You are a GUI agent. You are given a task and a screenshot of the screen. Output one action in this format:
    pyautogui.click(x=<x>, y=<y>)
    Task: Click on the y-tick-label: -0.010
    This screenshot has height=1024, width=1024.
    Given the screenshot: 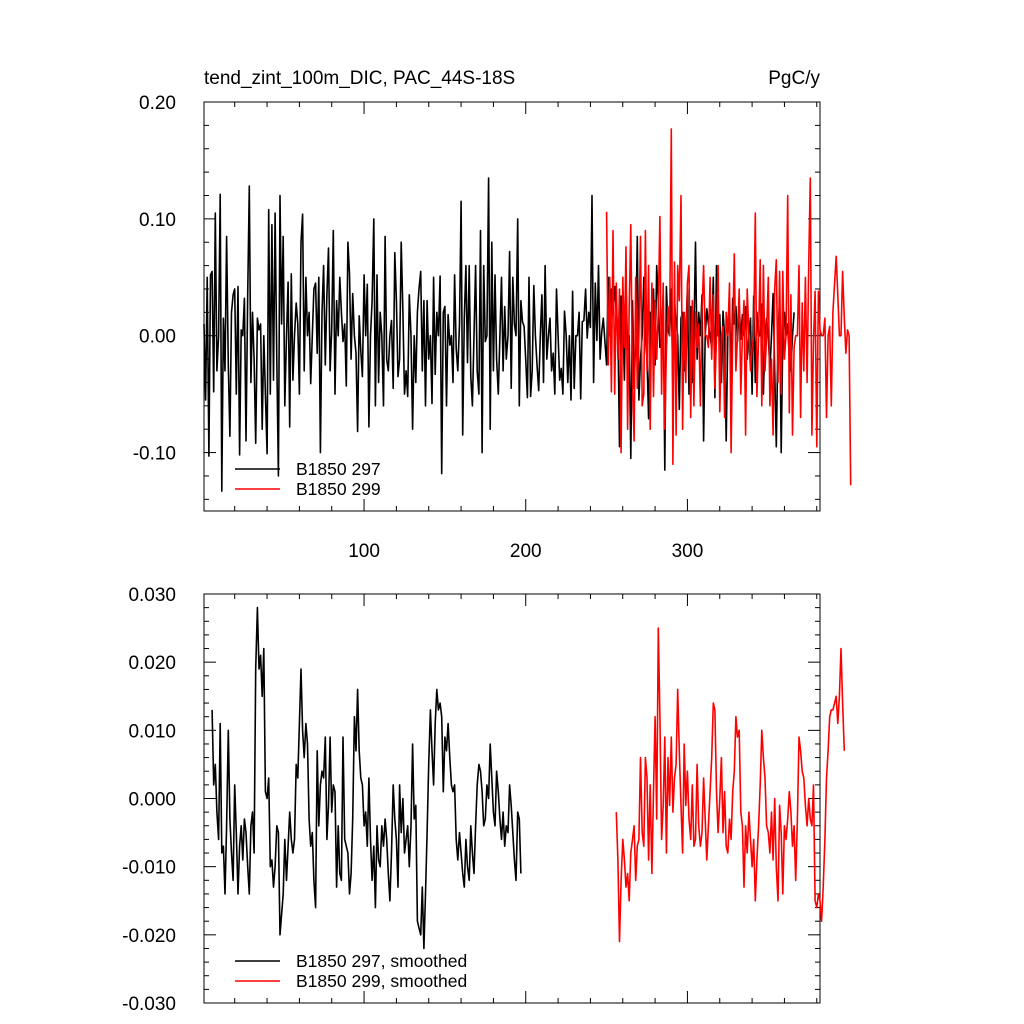 What is the action you would take?
    pyautogui.click(x=149, y=868)
    